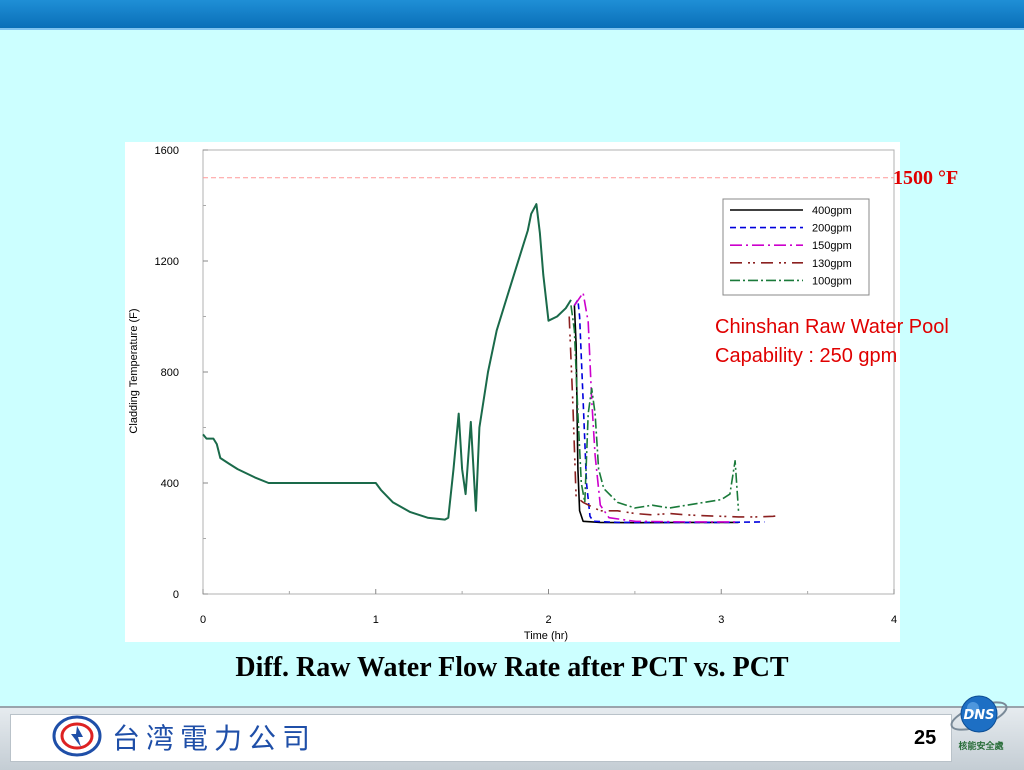 The image size is (1024, 770). What do you see at coordinates (387, 362) in the screenshot?
I see `series-common-path` at bounding box center [387, 362].